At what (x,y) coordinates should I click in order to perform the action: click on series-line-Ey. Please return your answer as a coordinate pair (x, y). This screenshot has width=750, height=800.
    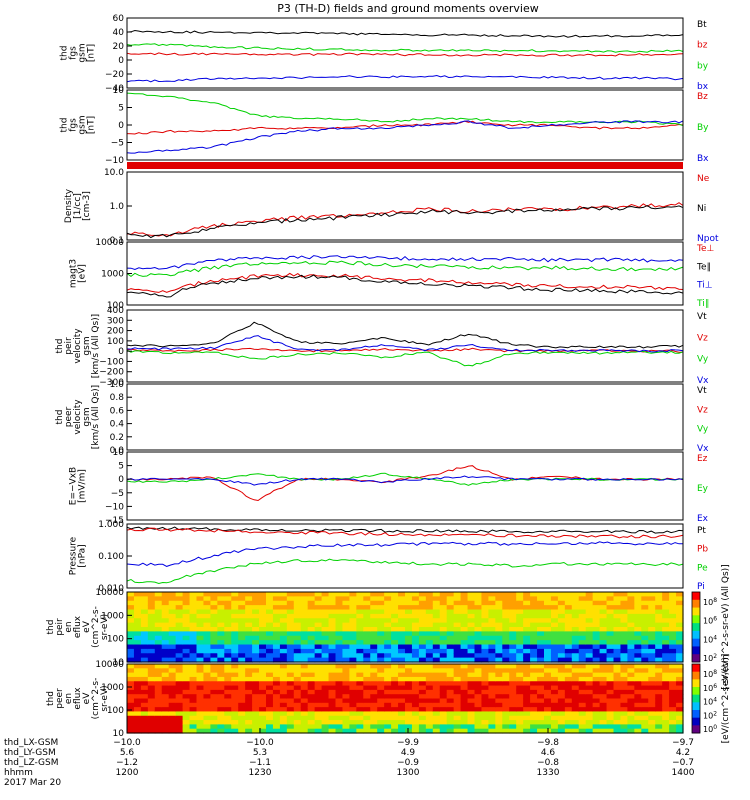
    Looking at the image, I should click on (405, 479).